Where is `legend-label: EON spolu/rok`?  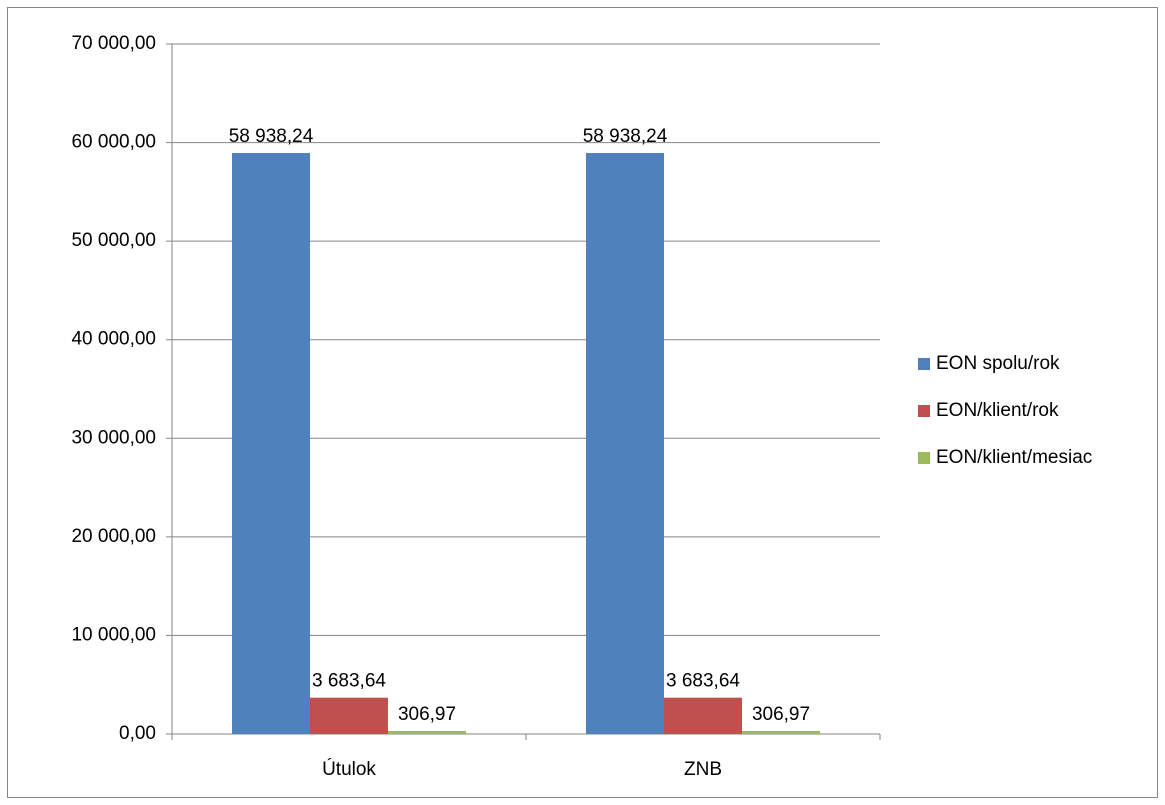
legend-label: EON spolu/rok is located at coordinates (998, 363).